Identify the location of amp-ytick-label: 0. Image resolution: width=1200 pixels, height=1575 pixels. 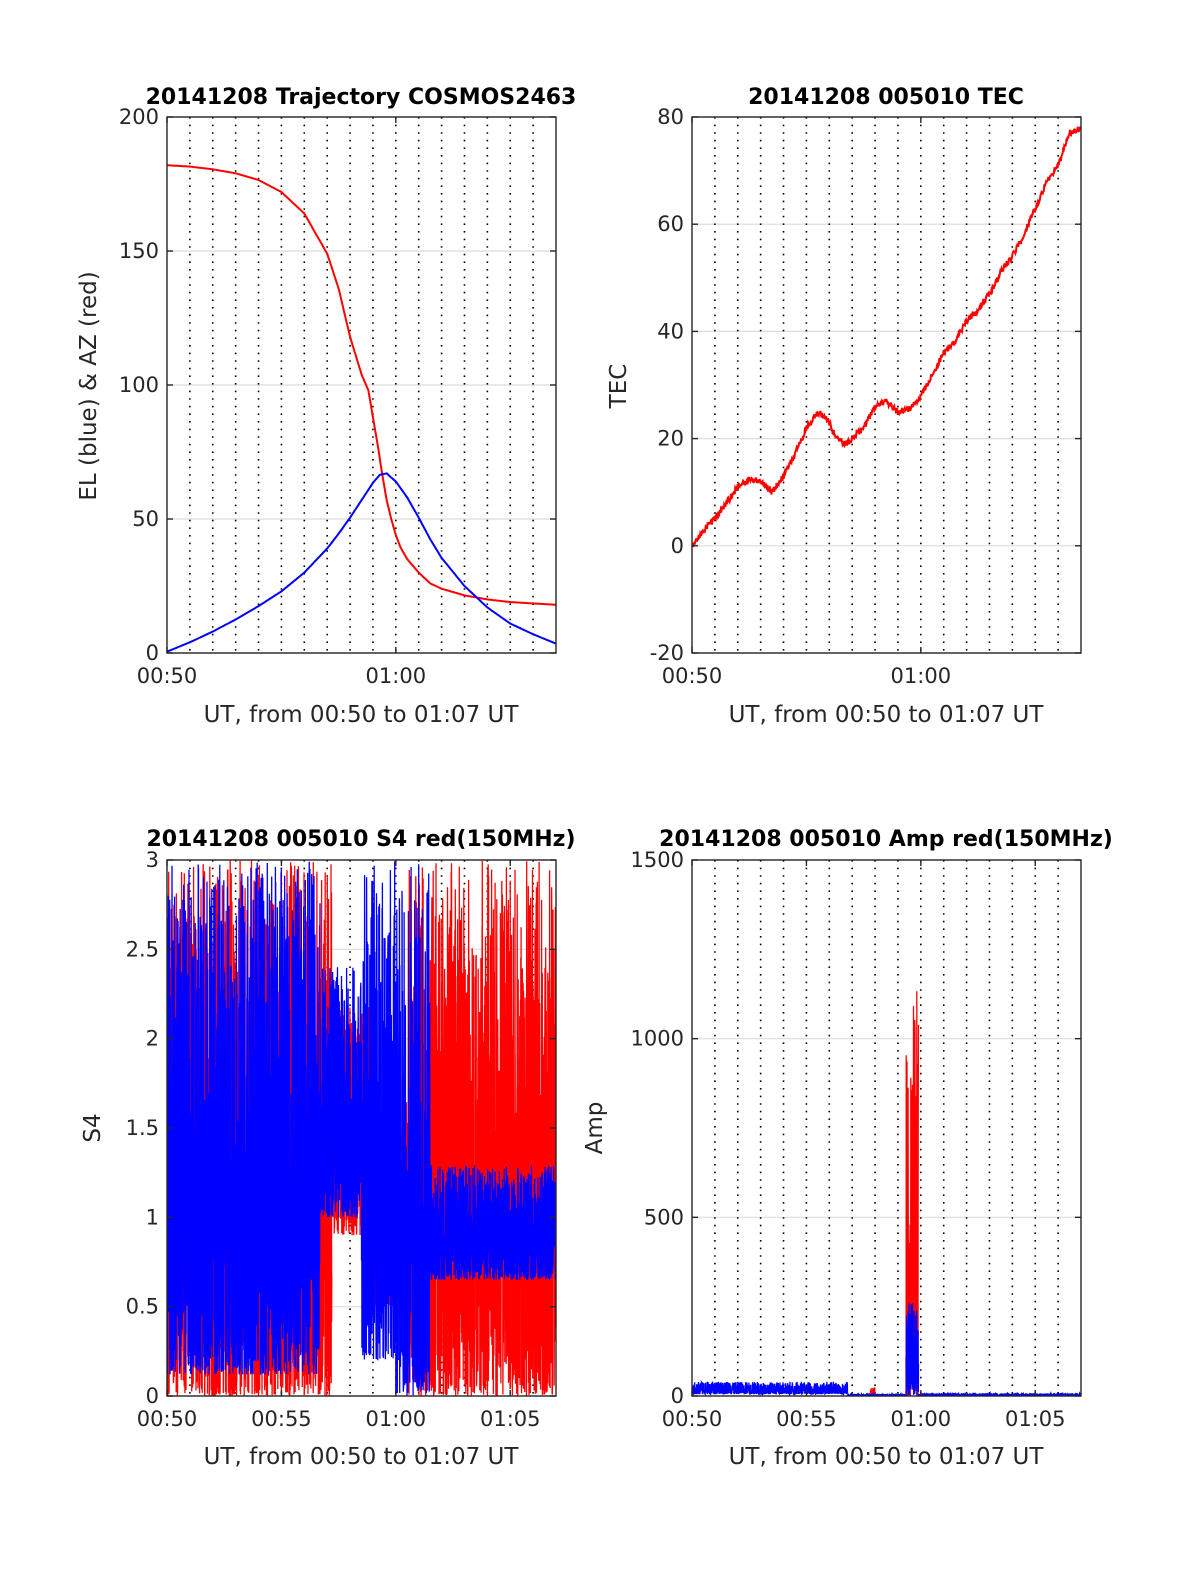
(677, 1396).